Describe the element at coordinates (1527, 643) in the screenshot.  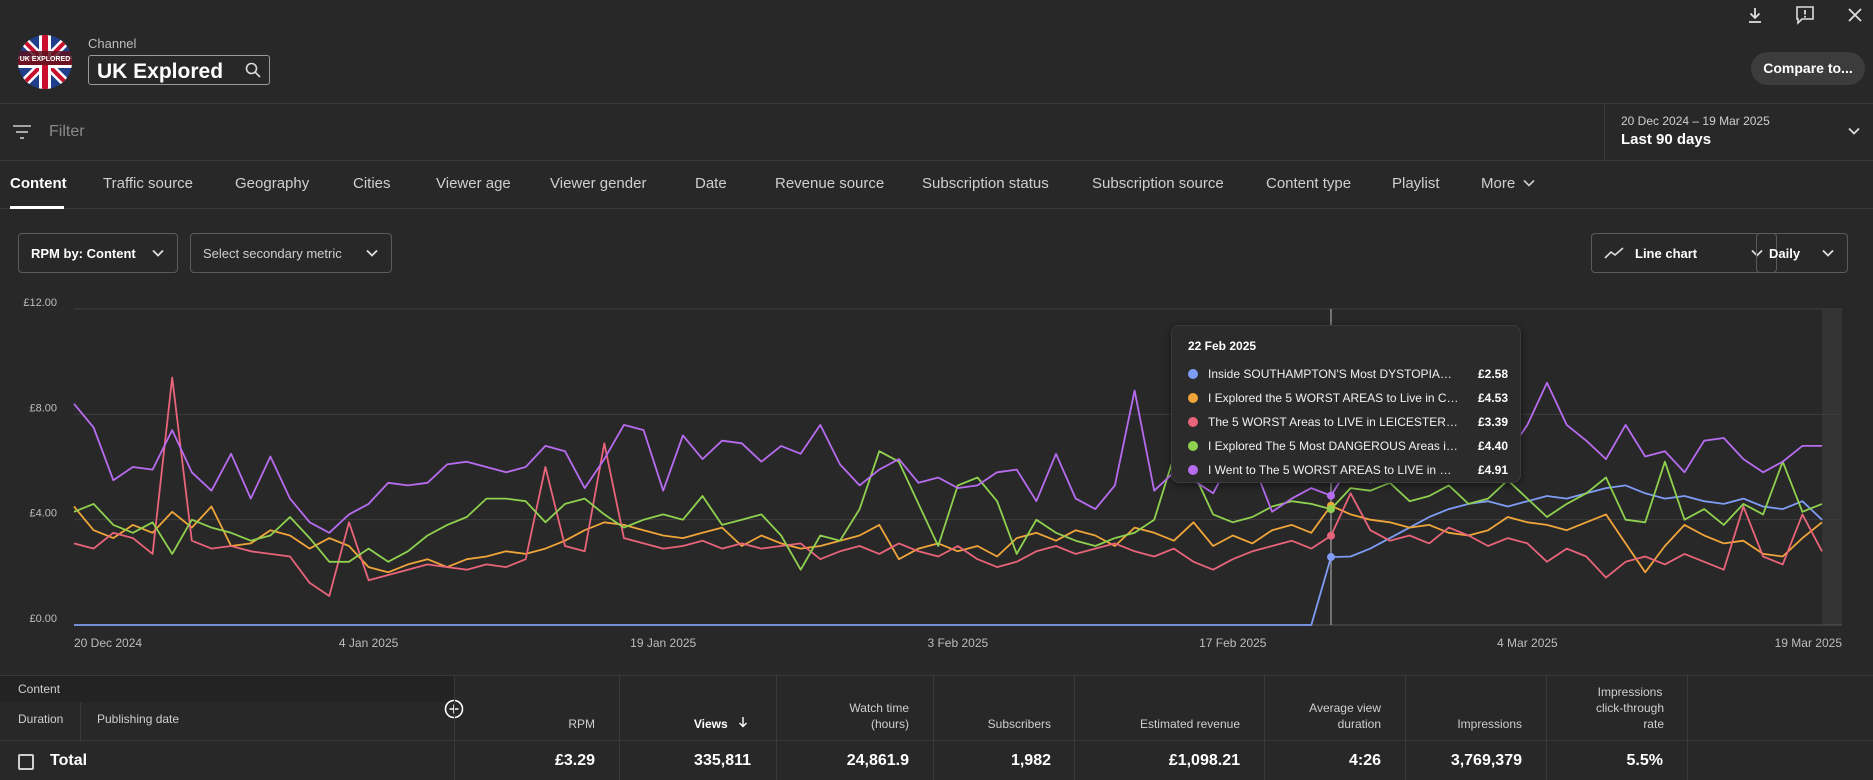
I see `x-tick-label: 4 Mar 2025` at that location.